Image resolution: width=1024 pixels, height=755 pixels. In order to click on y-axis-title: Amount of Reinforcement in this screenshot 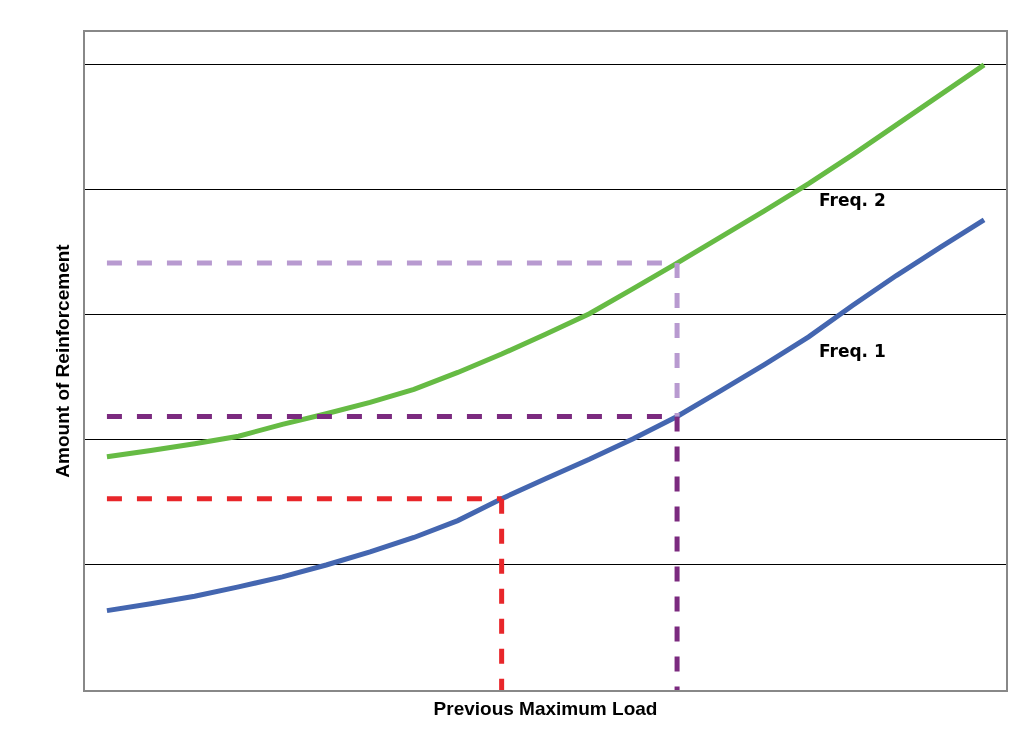, I will do `click(63, 360)`.